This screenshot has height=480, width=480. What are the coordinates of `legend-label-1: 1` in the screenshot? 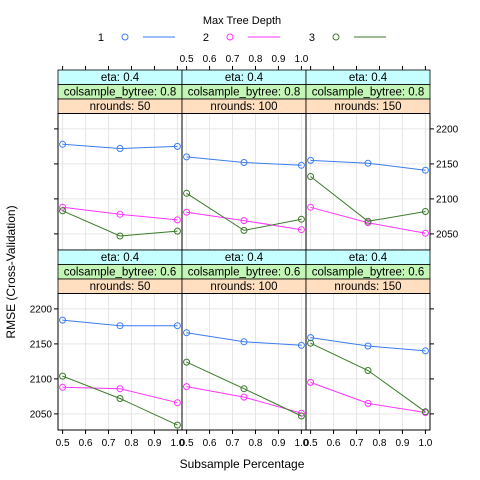 It's located at (101, 38).